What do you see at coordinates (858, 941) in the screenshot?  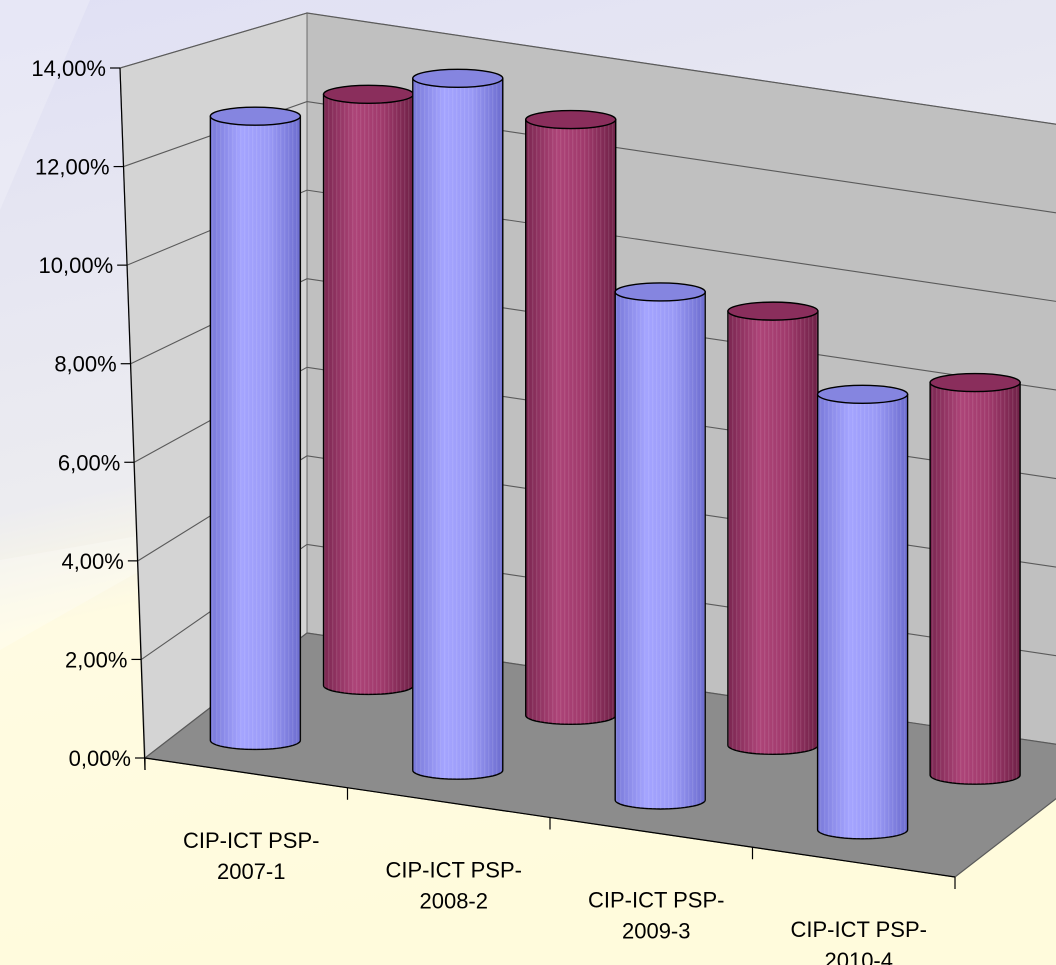 I see `x-tick-label: CIP-ICT PSP-2010-4` at bounding box center [858, 941].